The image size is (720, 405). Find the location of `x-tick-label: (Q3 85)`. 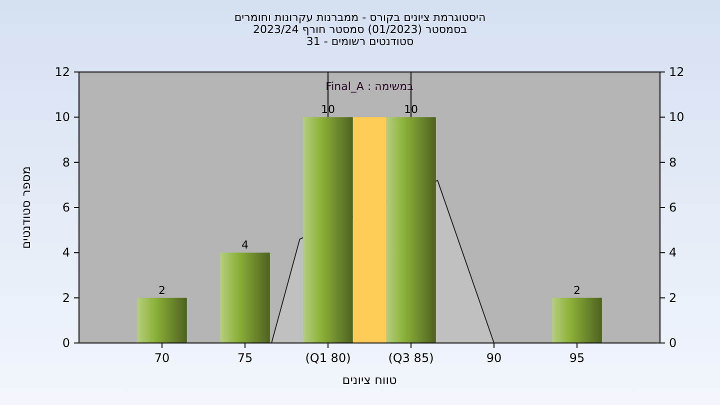

x-tick-label: (Q3 85) is located at coordinates (411, 358).